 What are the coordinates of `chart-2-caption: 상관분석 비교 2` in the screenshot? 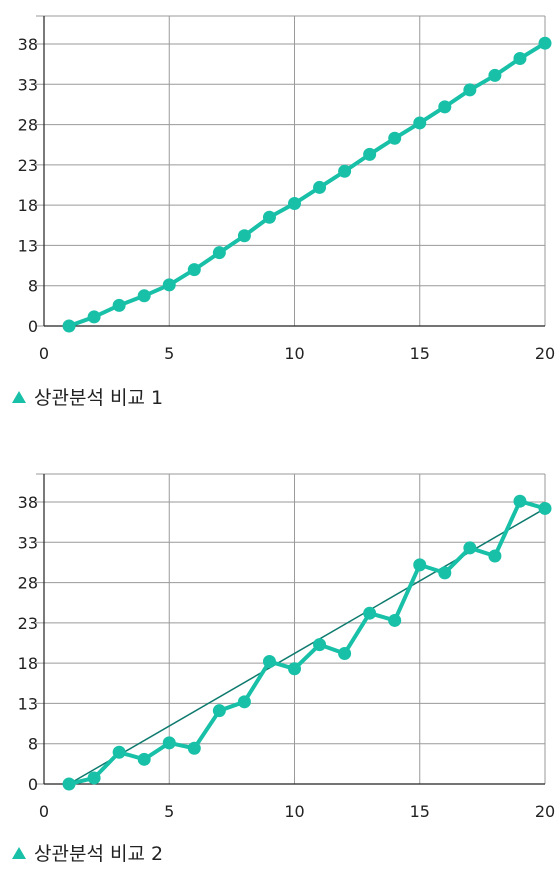 It's located at (87, 852).